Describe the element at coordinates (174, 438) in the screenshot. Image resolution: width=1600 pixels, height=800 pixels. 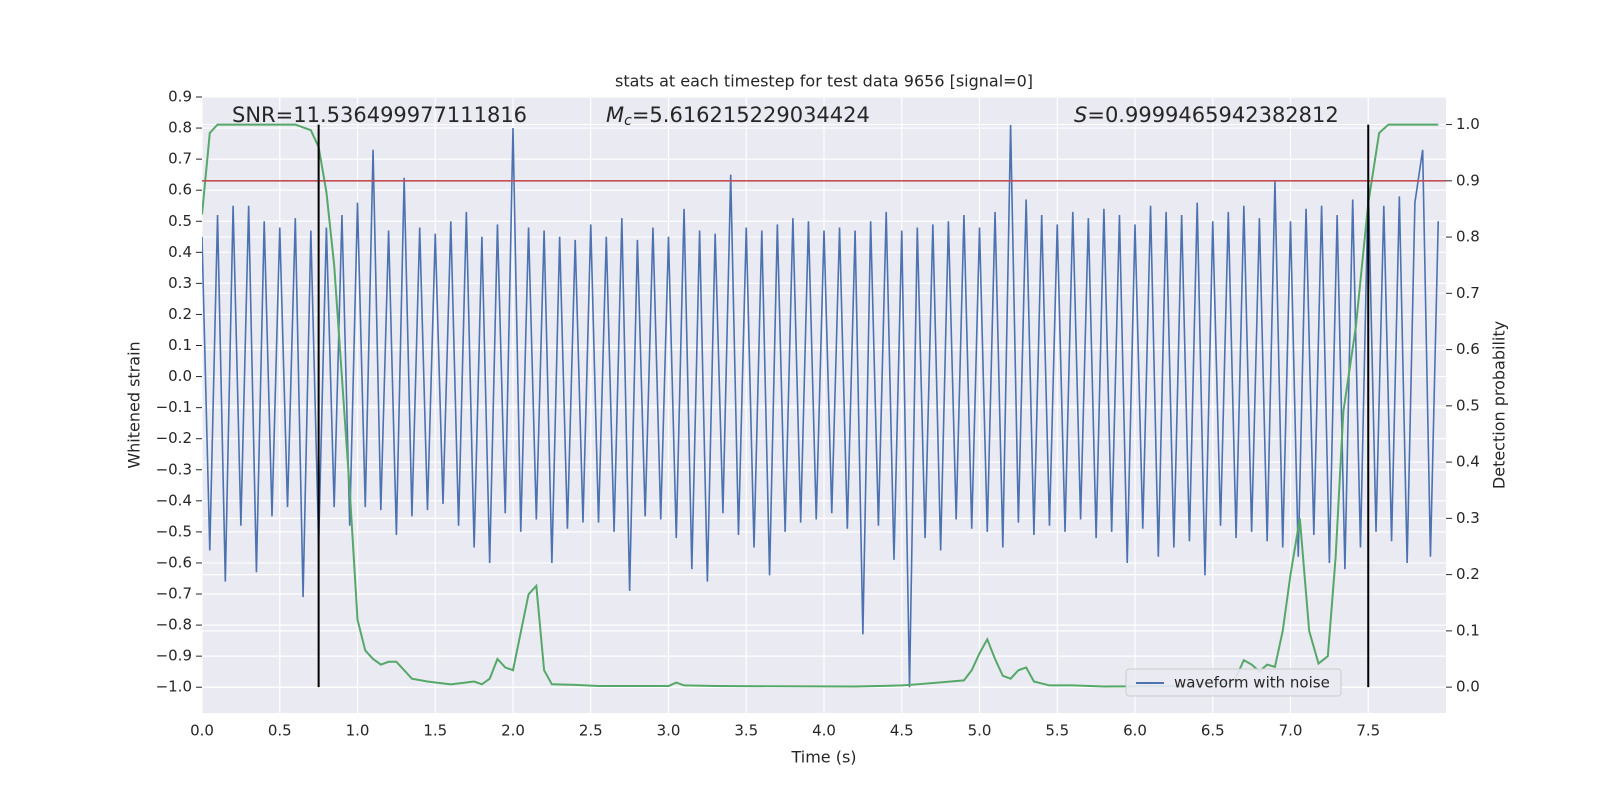
I see `y-tick-label: −0.2` at that location.